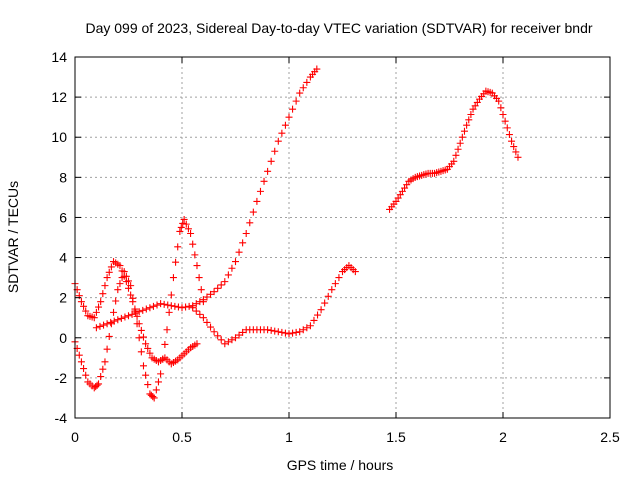 The image size is (640, 485). I want to click on y-tick-label: 0, so click(63, 338).